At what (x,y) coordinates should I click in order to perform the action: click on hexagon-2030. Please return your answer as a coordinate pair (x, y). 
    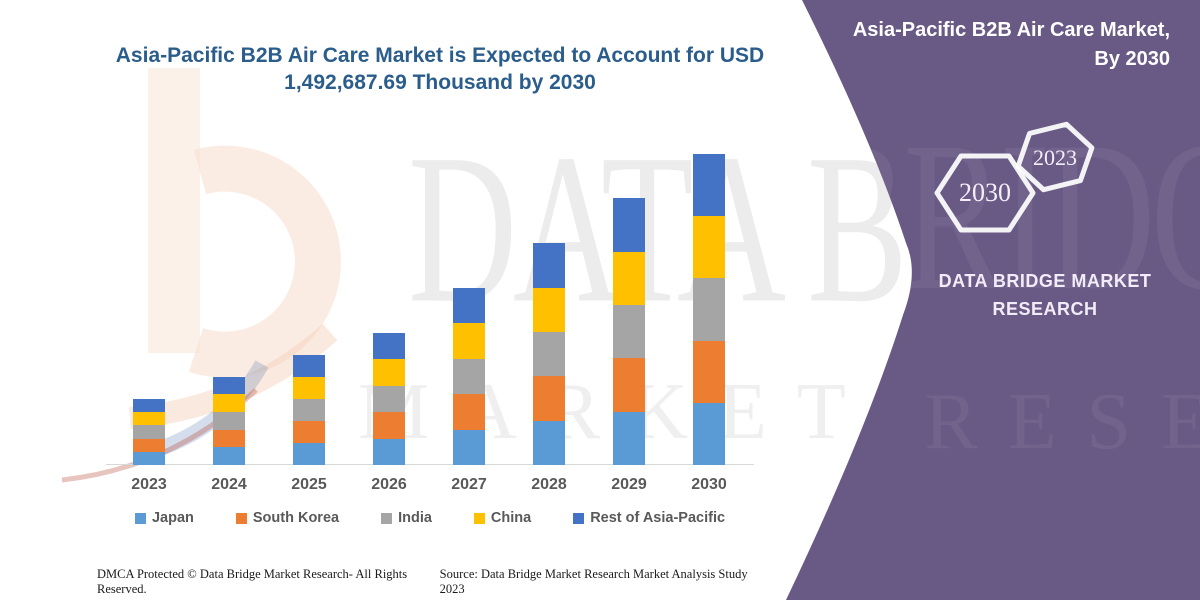
    Looking at the image, I should click on (985, 193).